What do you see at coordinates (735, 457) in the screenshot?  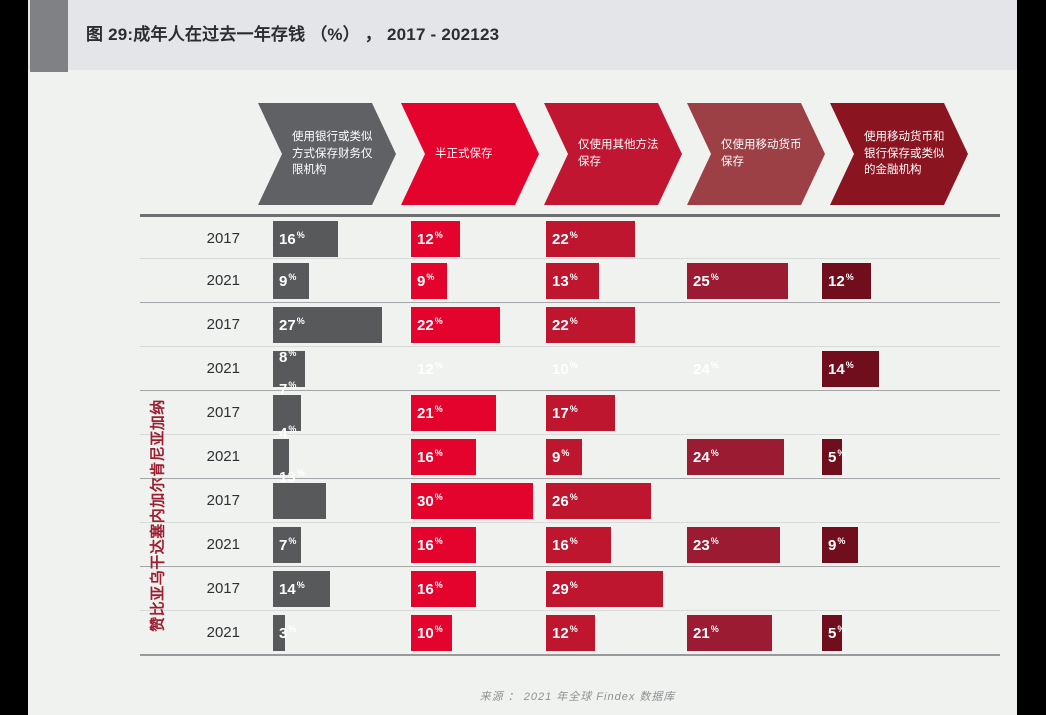 I see `bar-塞内加尔-2021-col4: 24%` at bounding box center [735, 457].